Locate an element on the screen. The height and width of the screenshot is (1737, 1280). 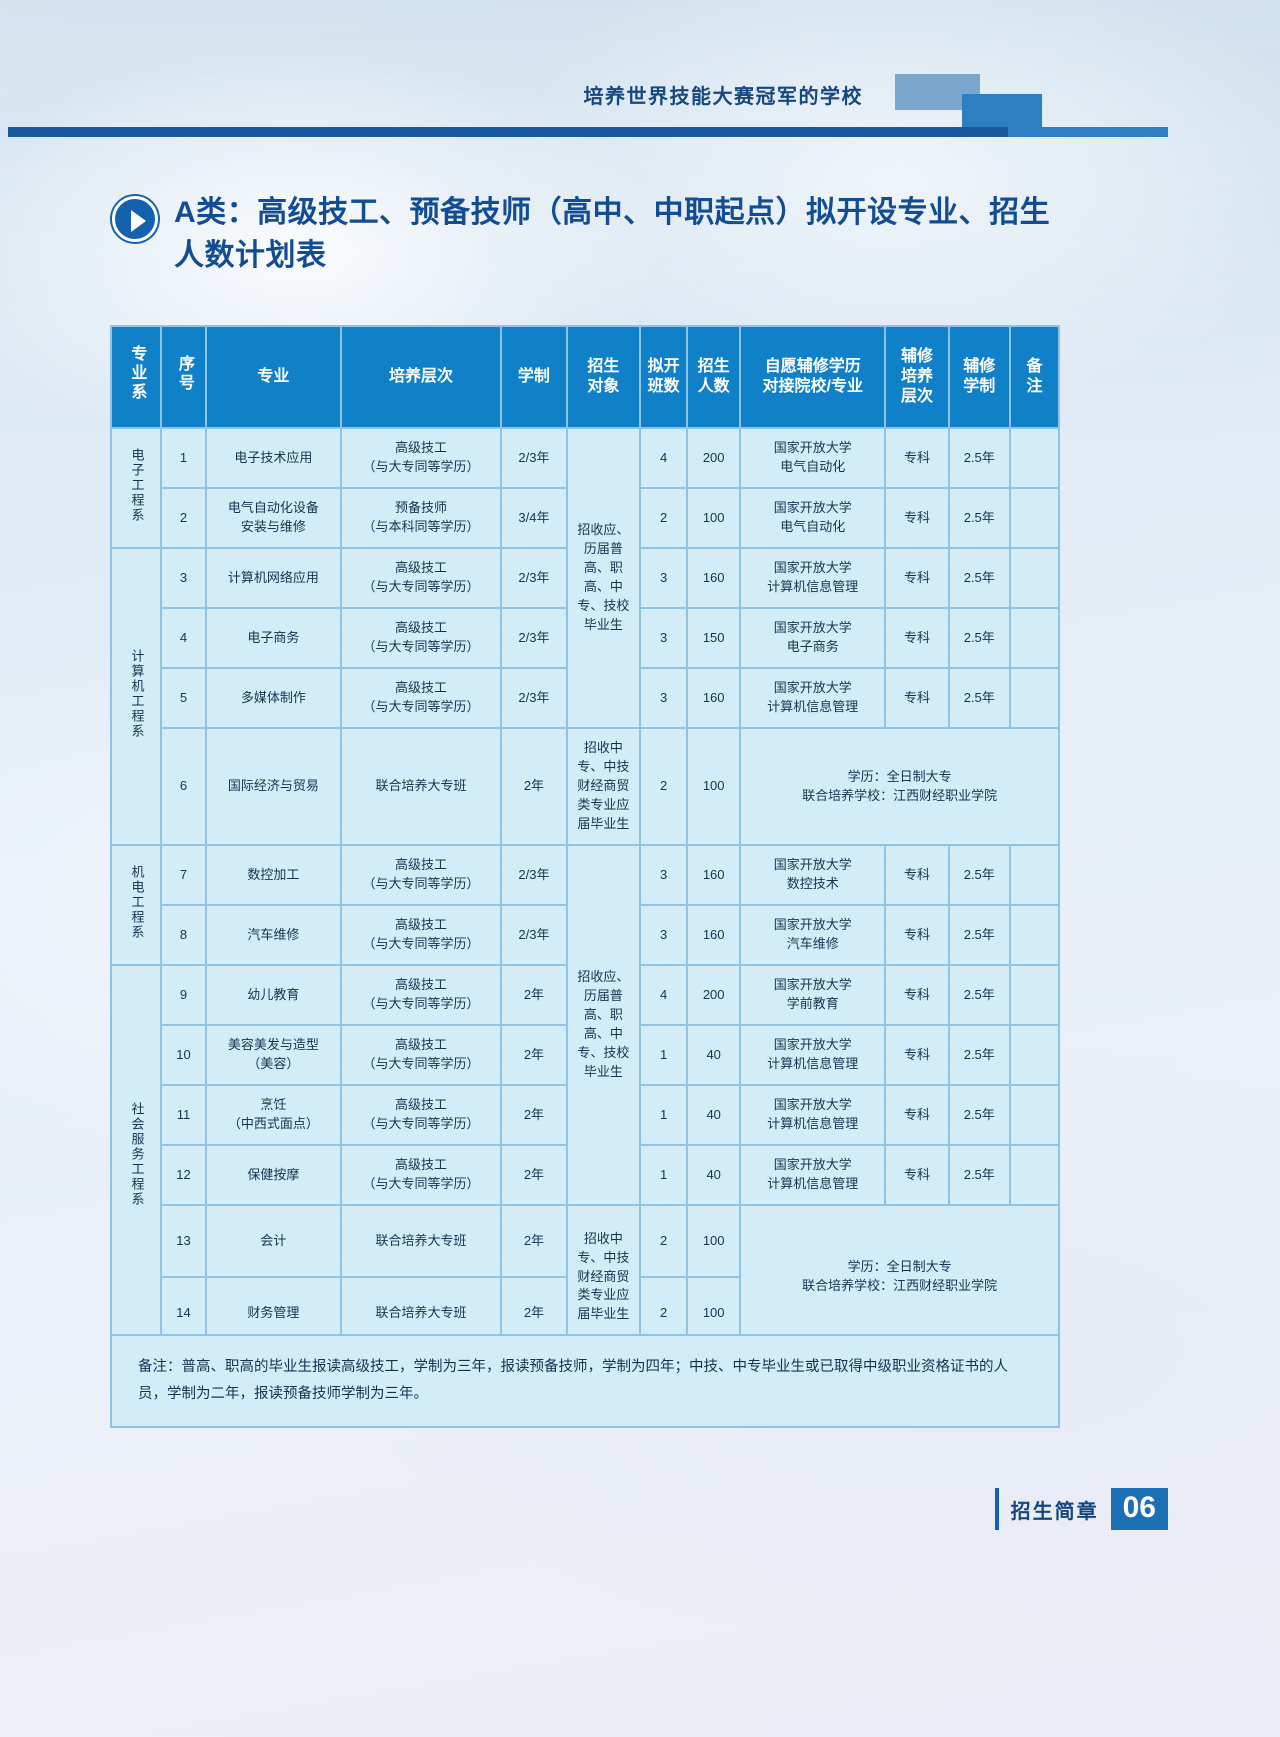
cell-index: 9 is located at coordinates (183, 995).